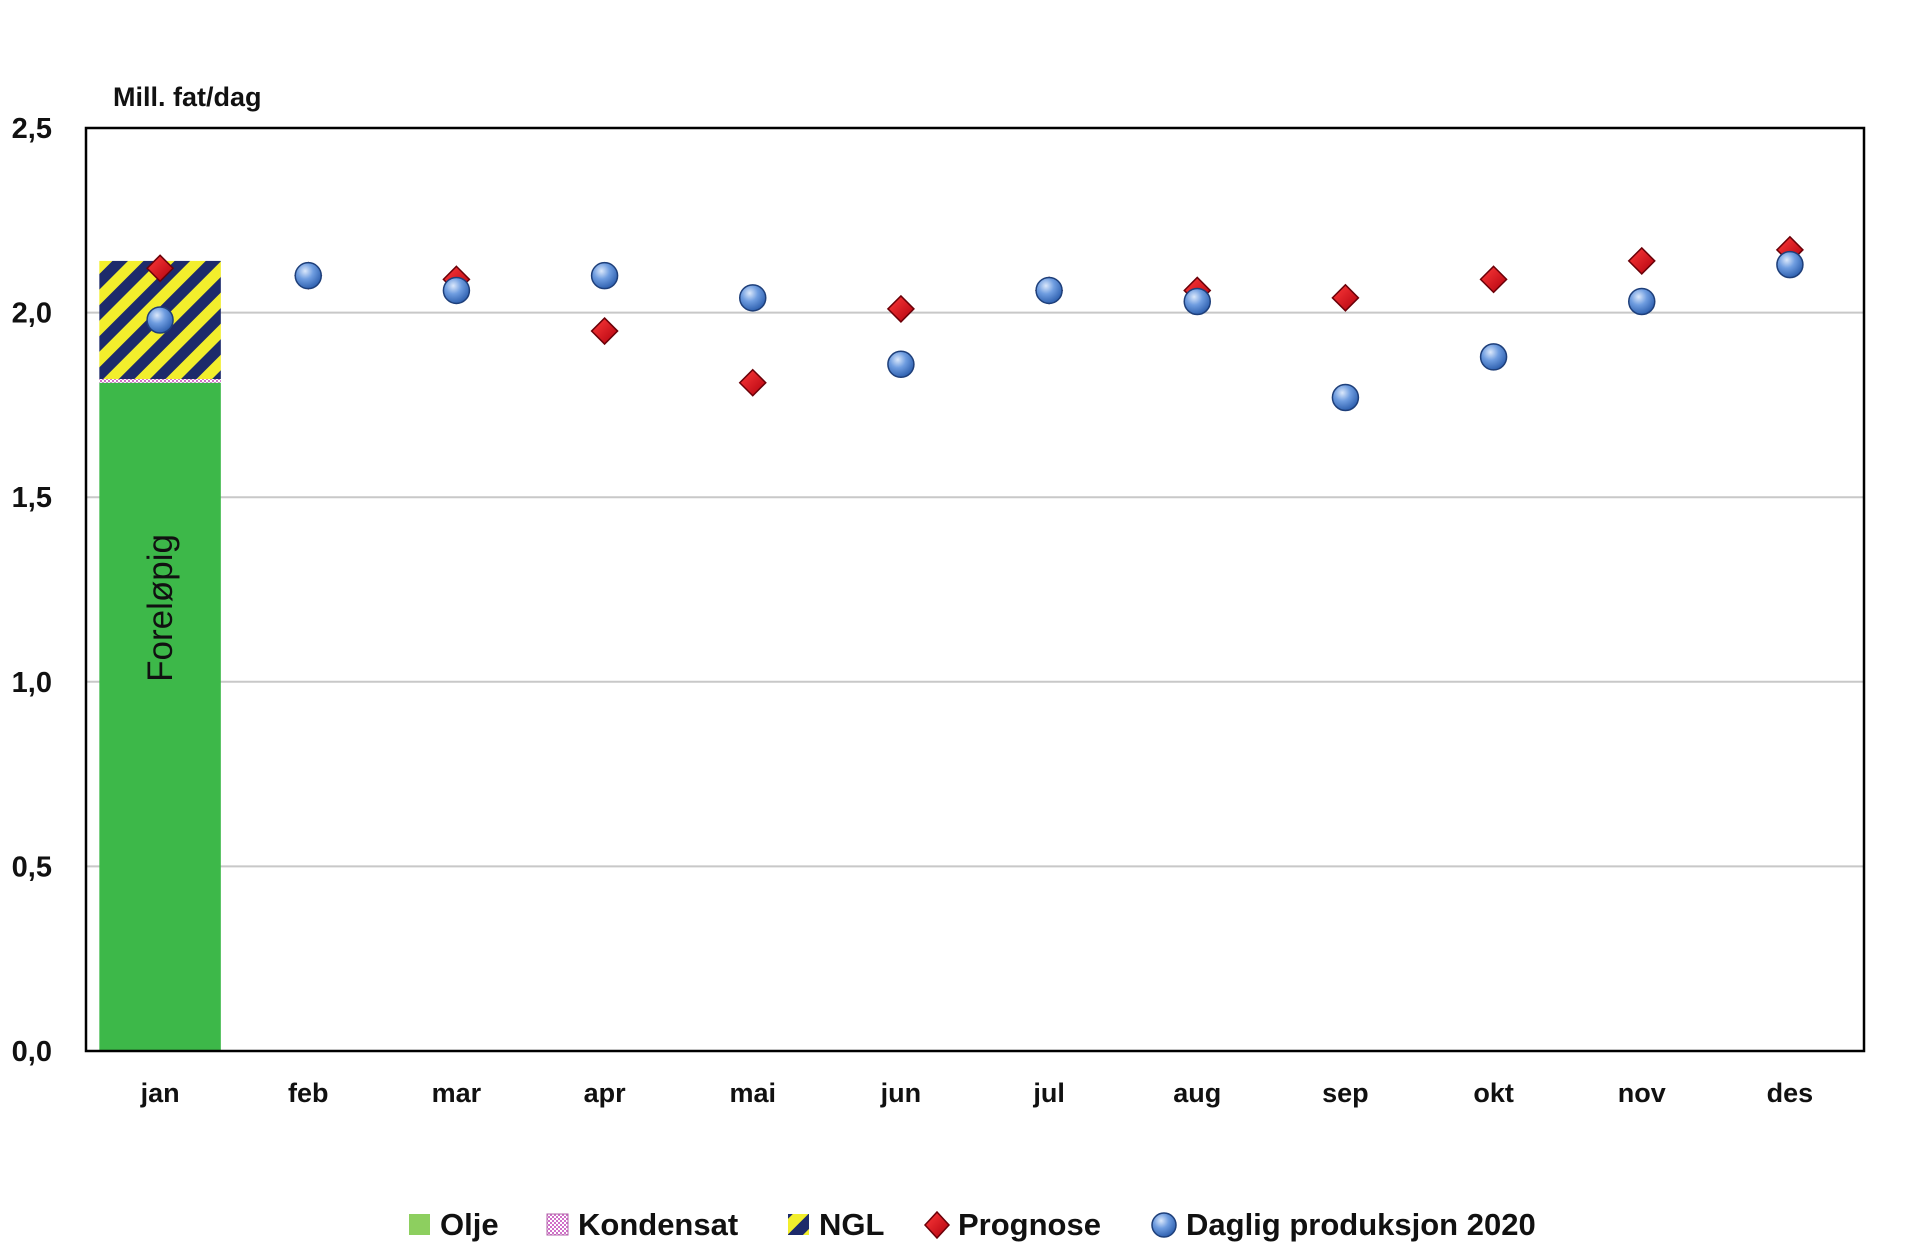 This screenshot has height=1257, width=1920. I want to click on x-tick-label: sep, so click(1345, 1093).